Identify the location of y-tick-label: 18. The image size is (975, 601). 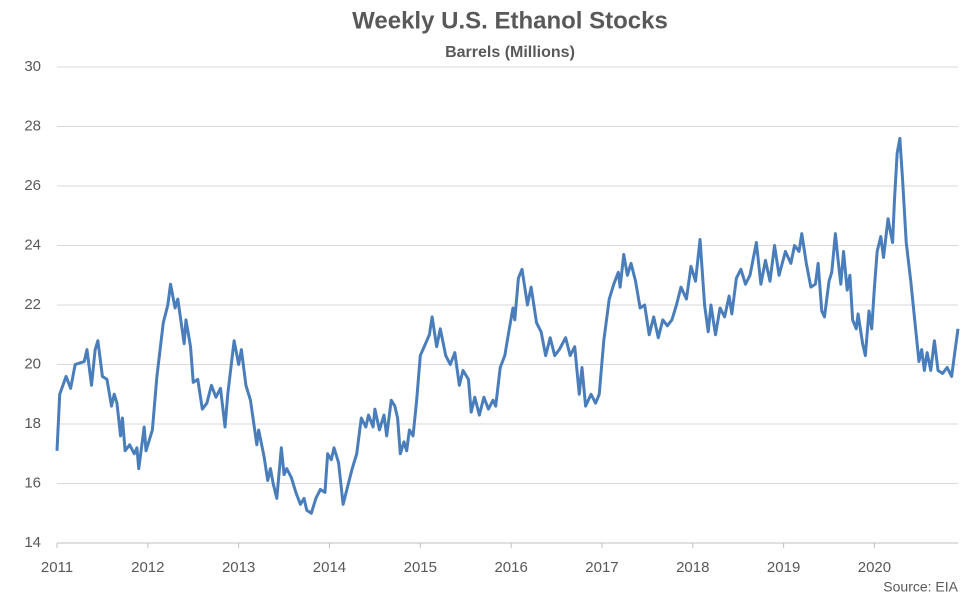
(32, 423).